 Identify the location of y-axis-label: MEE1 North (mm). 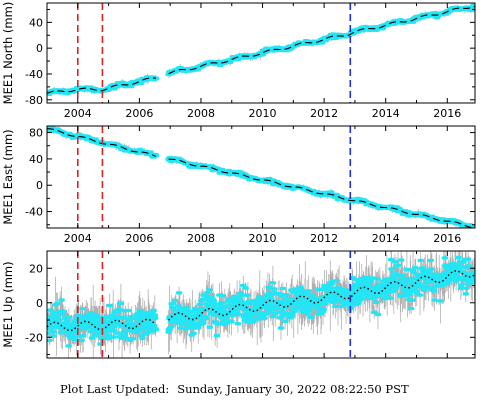
(8, 53).